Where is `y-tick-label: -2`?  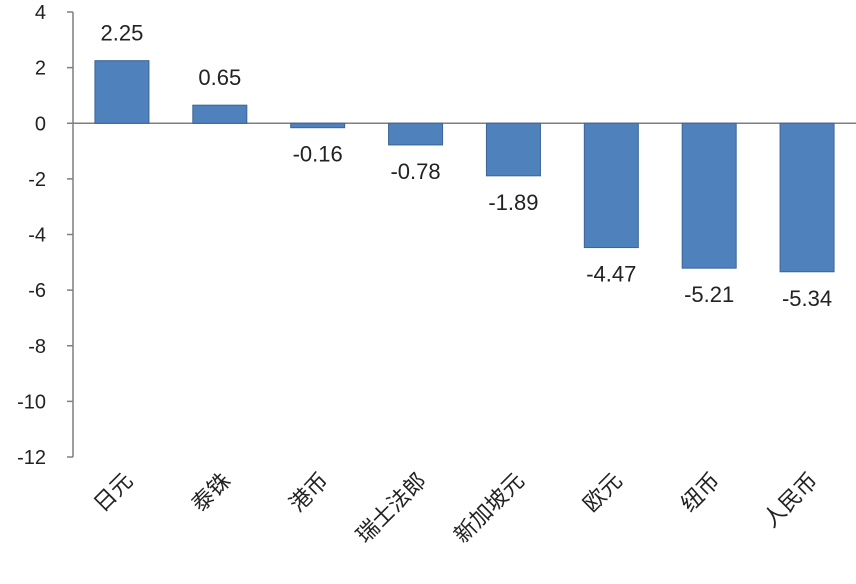 y-tick-label: -2 is located at coordinates (37, 180).